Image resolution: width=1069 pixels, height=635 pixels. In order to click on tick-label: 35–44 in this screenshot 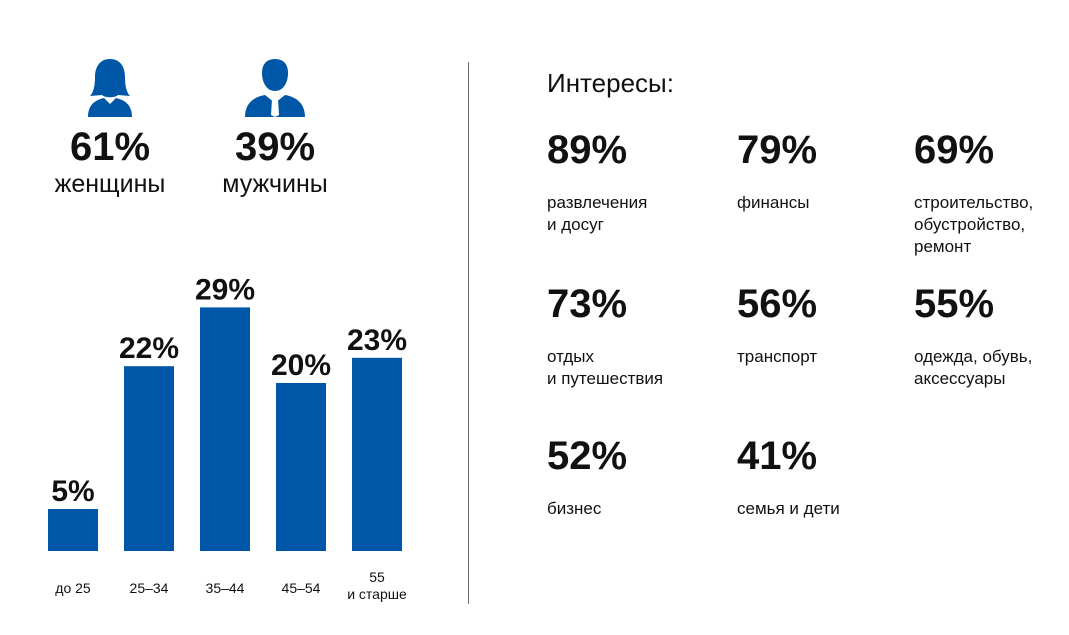, I will do `click(225, 588)`.